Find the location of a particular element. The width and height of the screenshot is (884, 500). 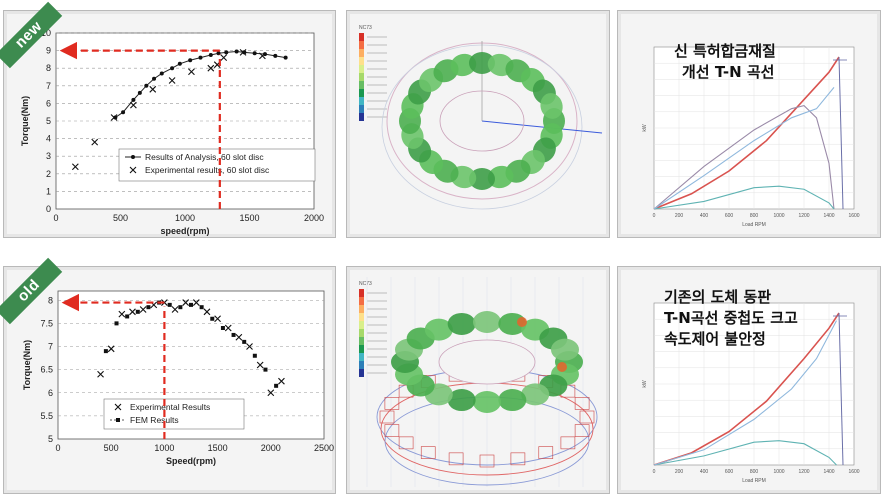

y-tick-label: 5.5 is located at coordinates (46, 416).